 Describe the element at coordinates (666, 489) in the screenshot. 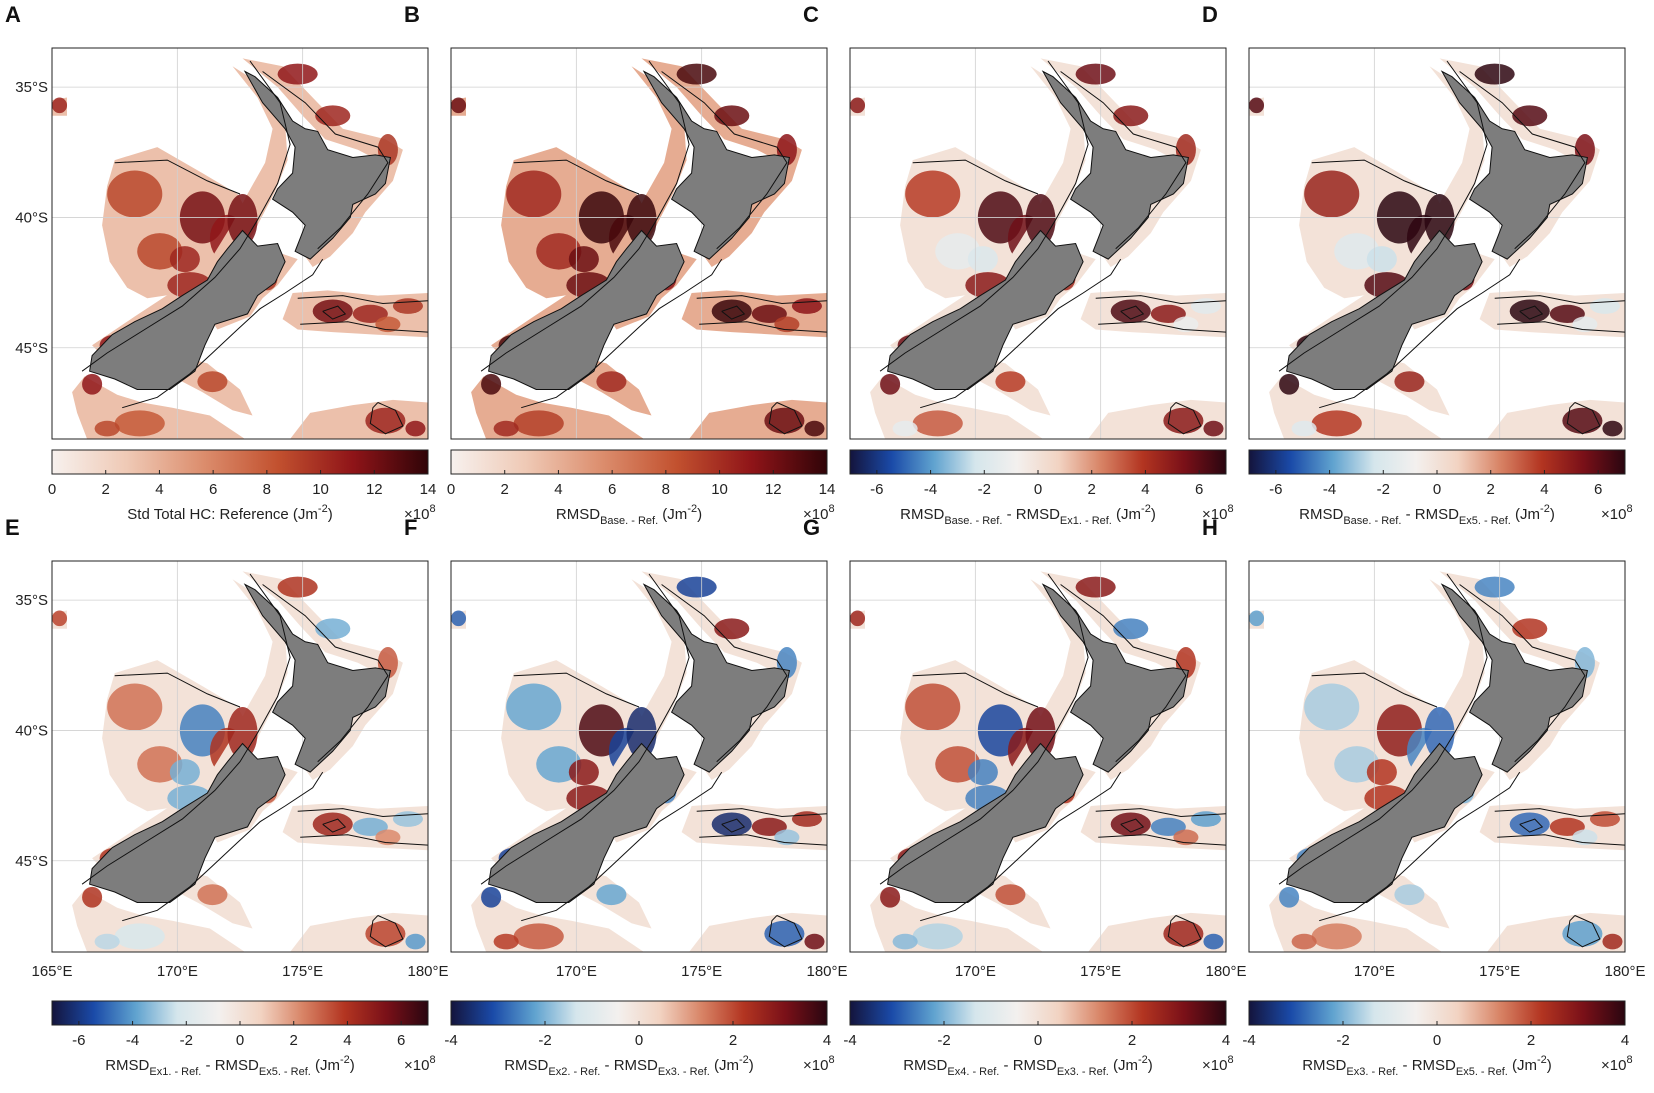

I see `colorbar-tick-label: 8` at that location.